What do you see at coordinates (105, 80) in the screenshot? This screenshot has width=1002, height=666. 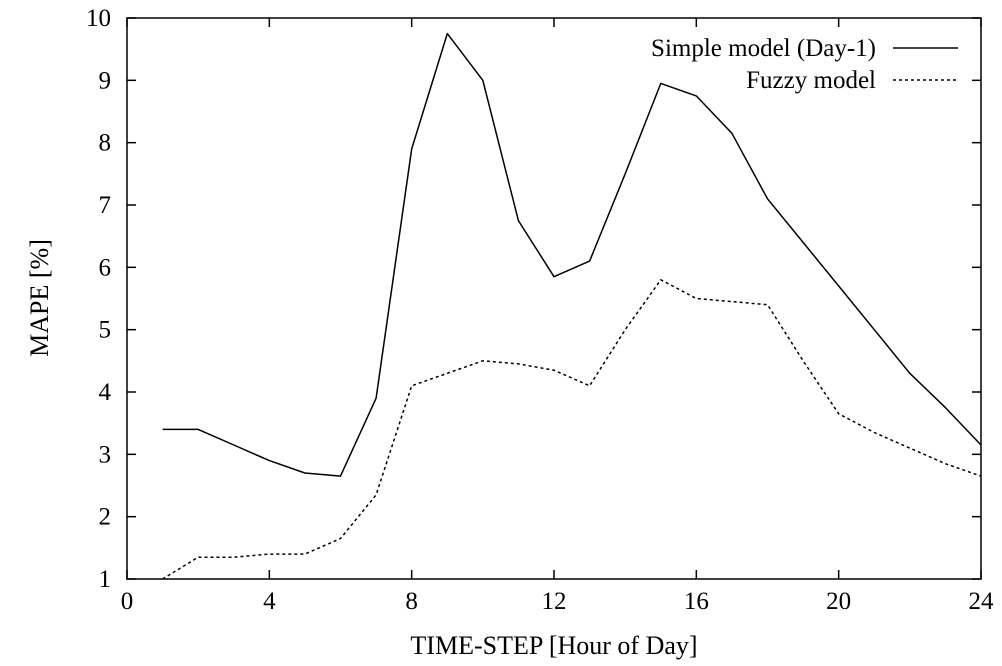 I see `y-tick-label: 9` at bounding box center [105, 80].